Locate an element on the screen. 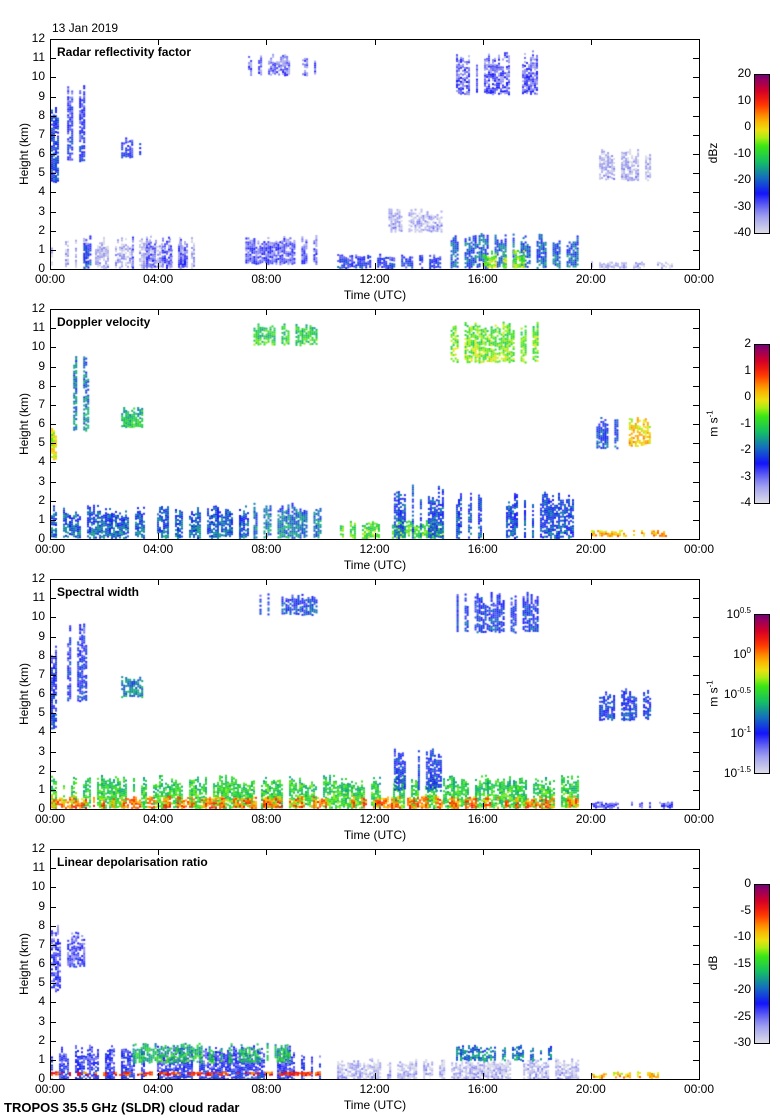 The width and height of the screenshot is (780, 1120). y-tick-label: 1 is located at coordinates (41, 1058).